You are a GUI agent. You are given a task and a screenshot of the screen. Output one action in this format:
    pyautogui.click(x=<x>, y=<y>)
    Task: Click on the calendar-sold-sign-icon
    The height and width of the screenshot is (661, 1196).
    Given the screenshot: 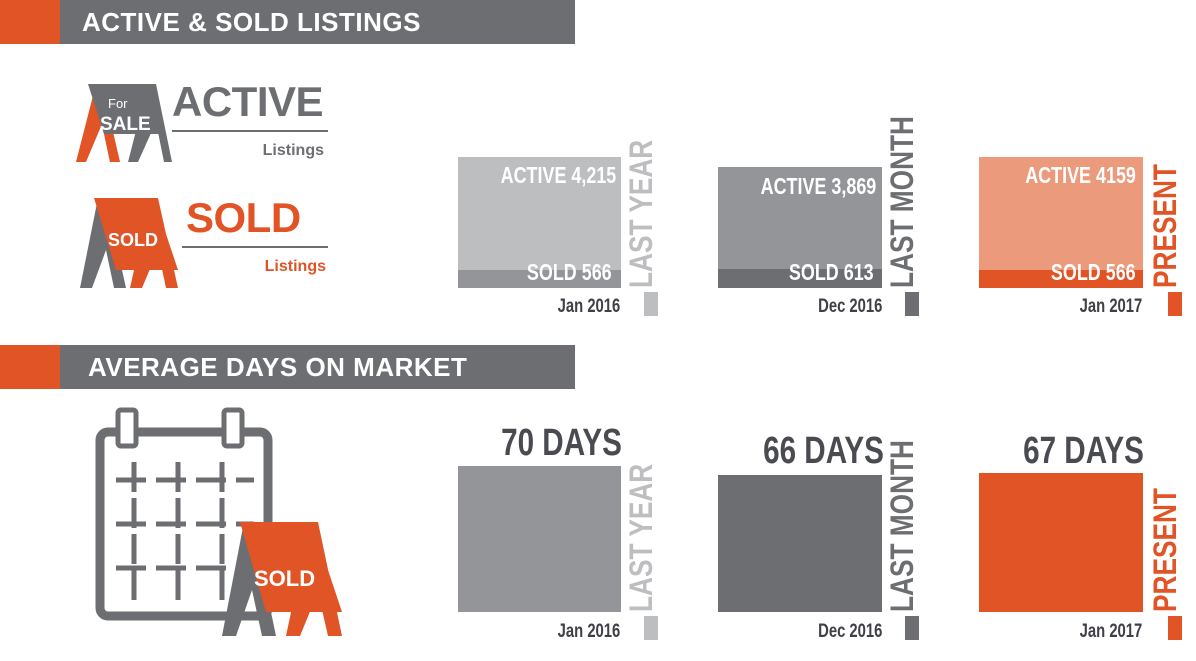 What is the action you would take?
    pyautogui.click(x=282, y=579)
    